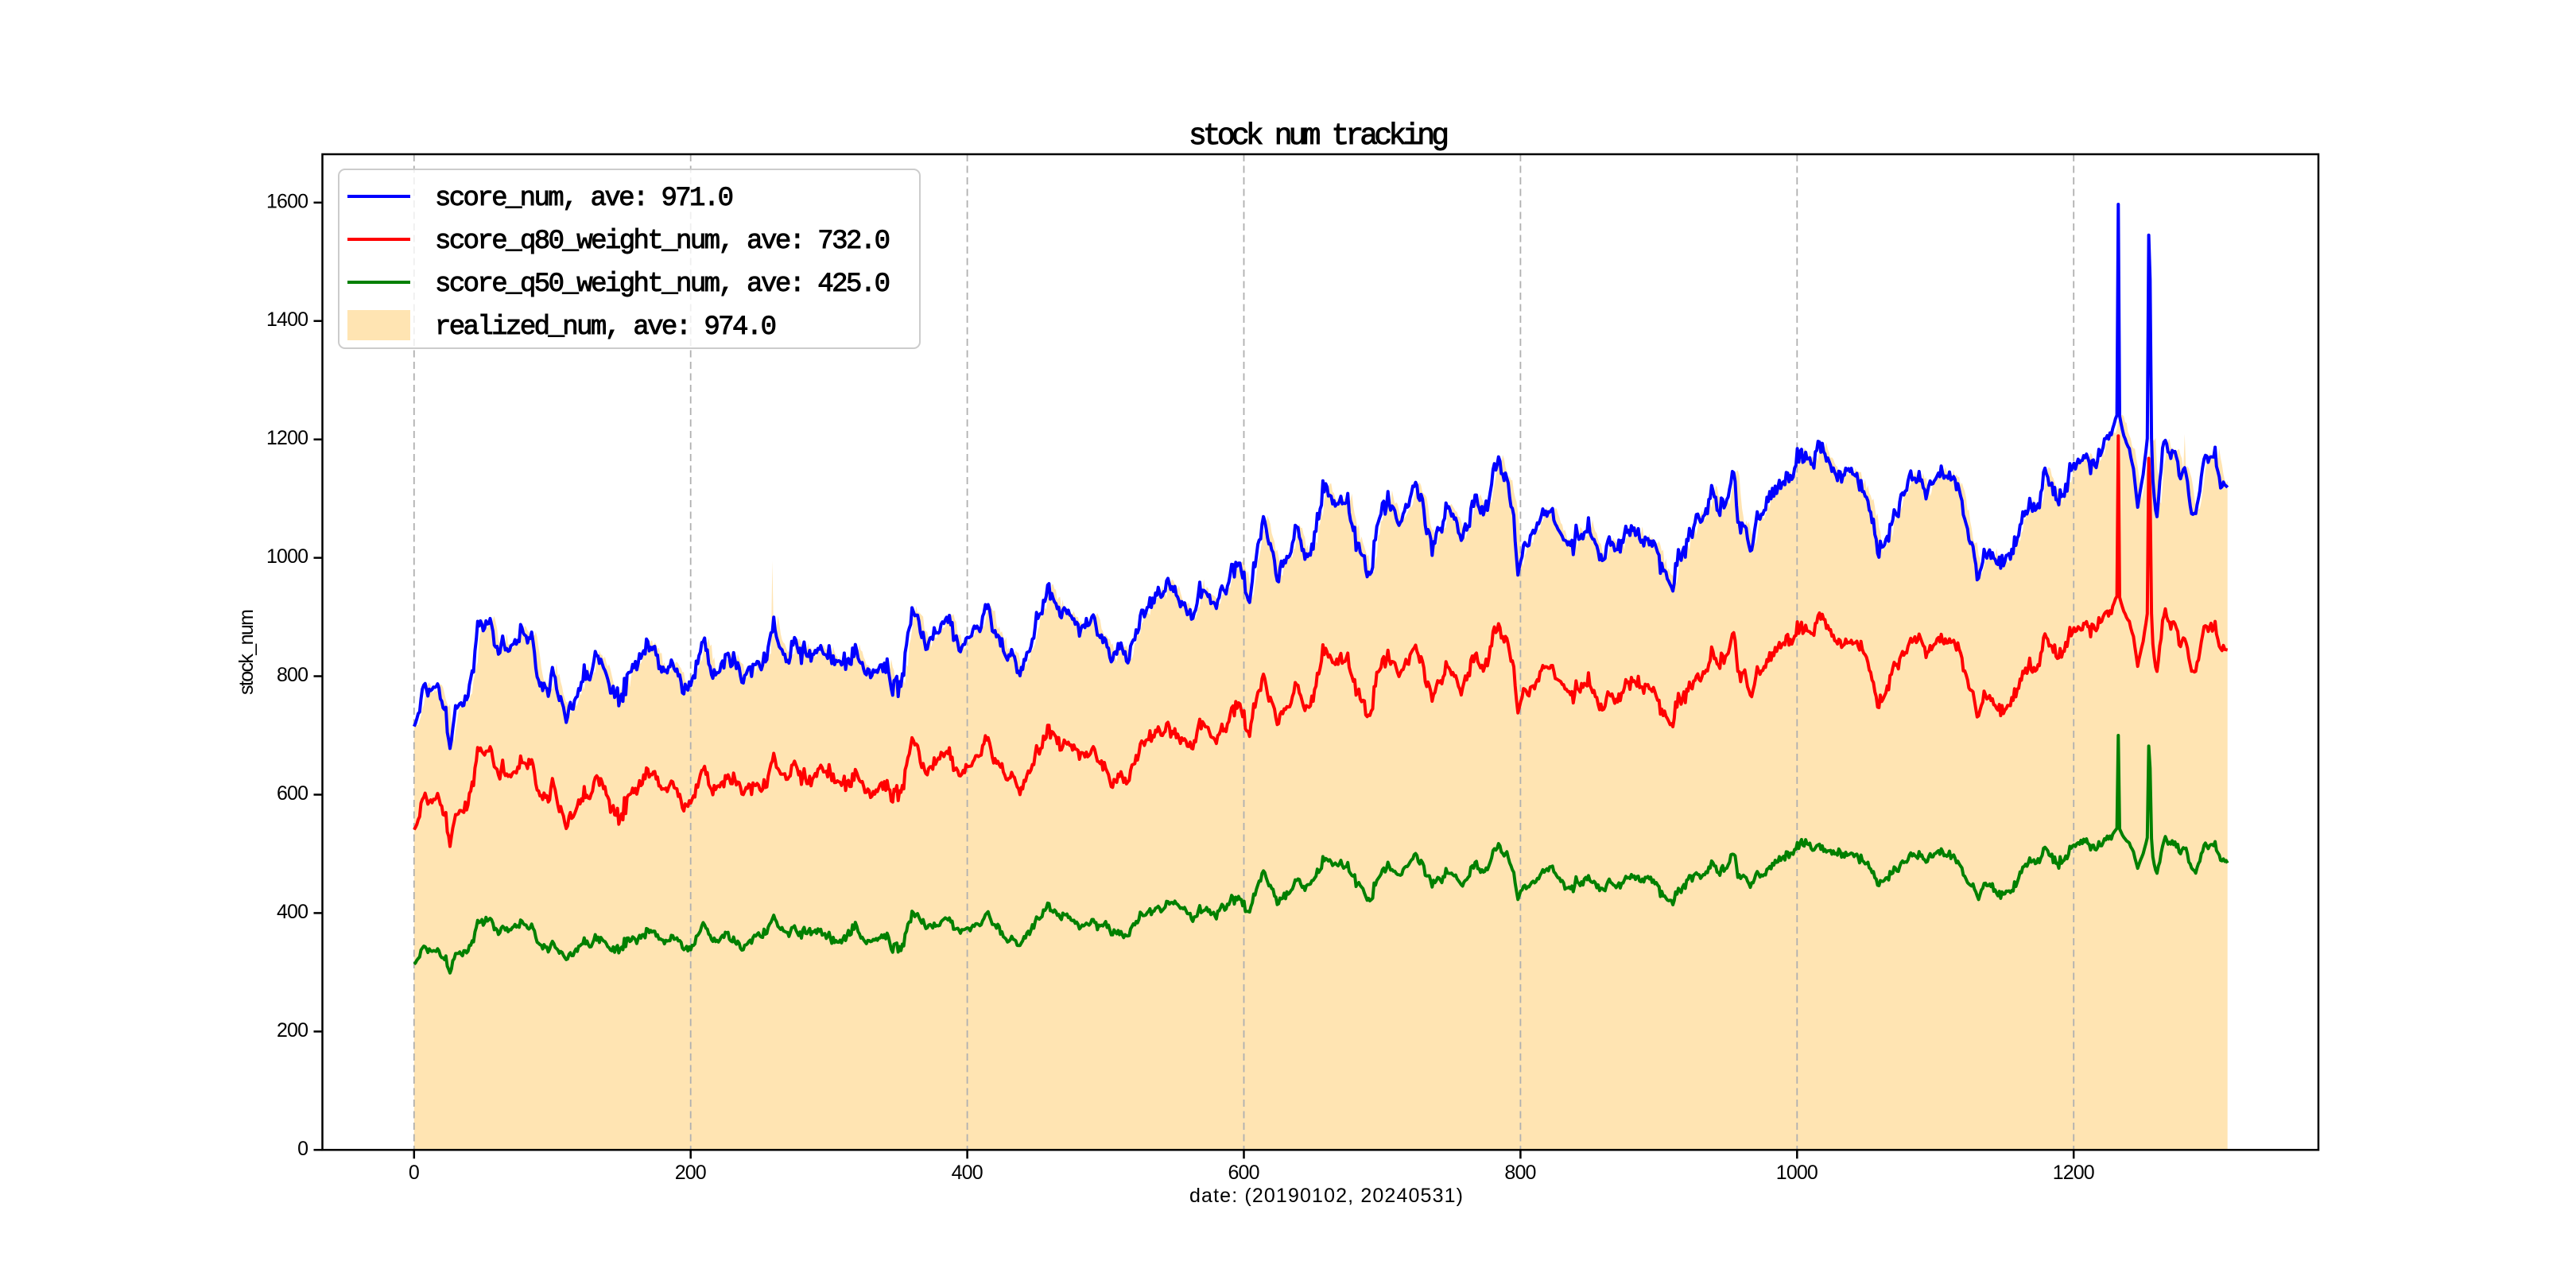 The width and height of the screenshot is (2576, 1288). Describe the element at coordinates (606, 327) in the screenshot. I see `svg-text: realized_num, ave: 974.0` at that location.